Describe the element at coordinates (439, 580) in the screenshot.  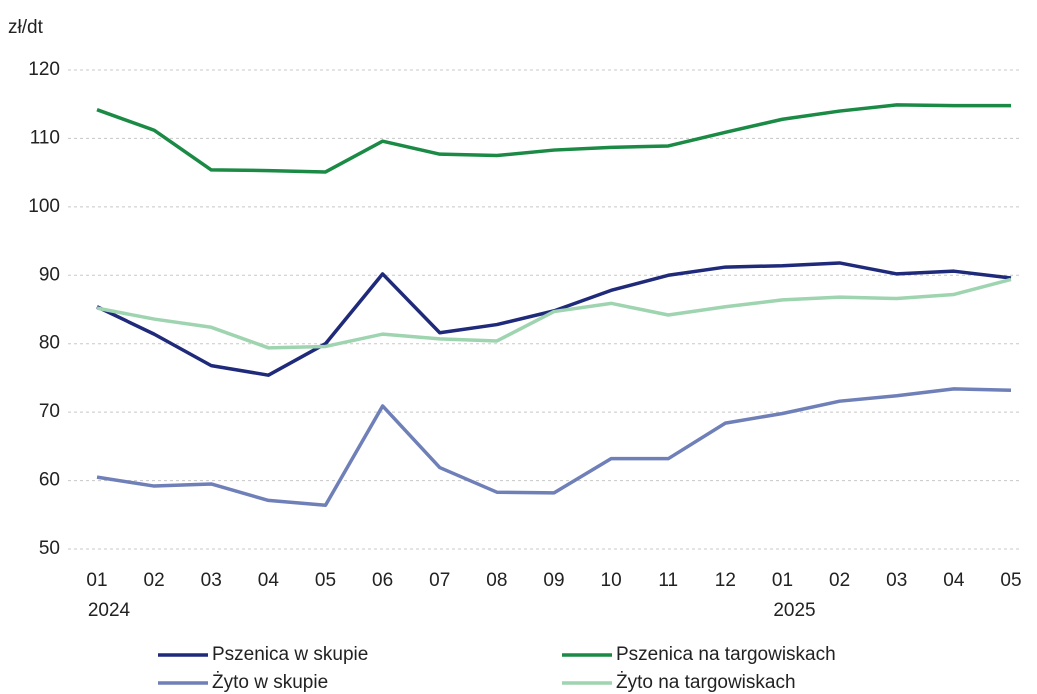
I see `x-tick-label: 07` at that location.